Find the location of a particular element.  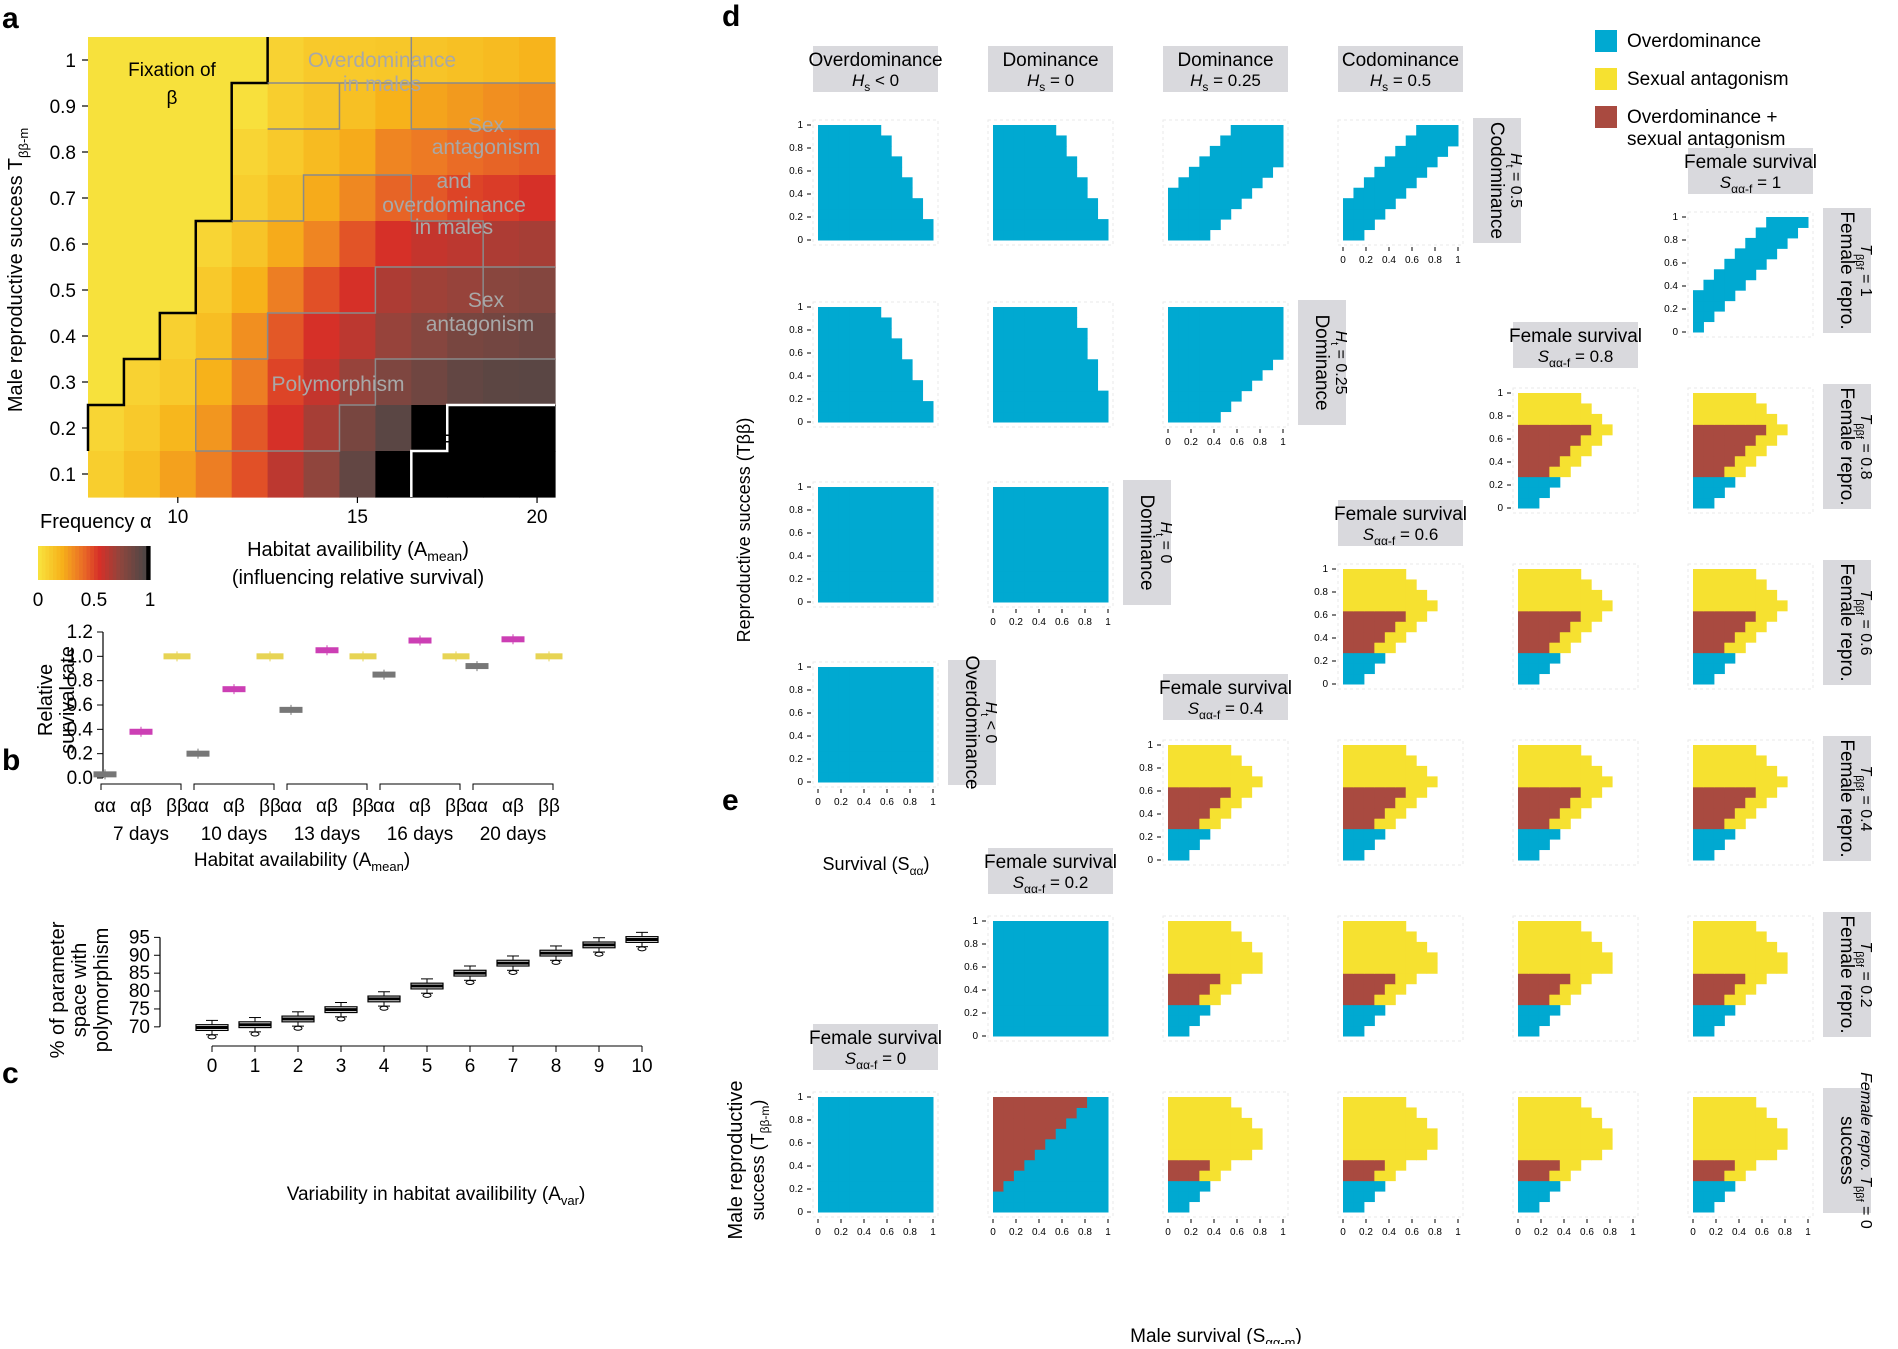

x-tick-label: 0 is located at coordinates (1168, 442).